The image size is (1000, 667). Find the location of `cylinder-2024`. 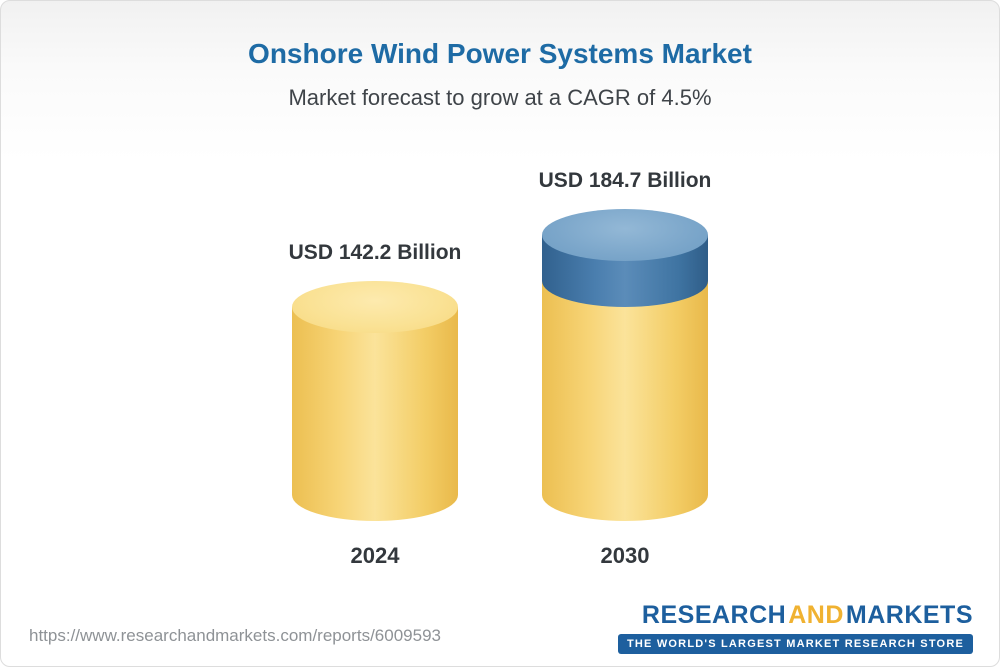

cylinder-2024 is located at coordinates (375, 401).